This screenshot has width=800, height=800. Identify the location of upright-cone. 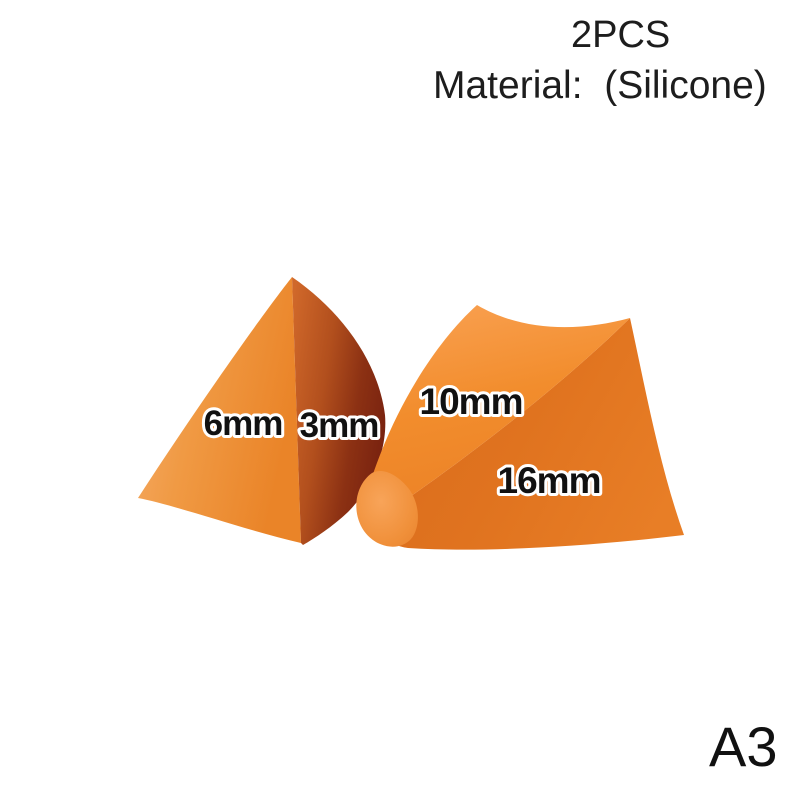
(262, 411).